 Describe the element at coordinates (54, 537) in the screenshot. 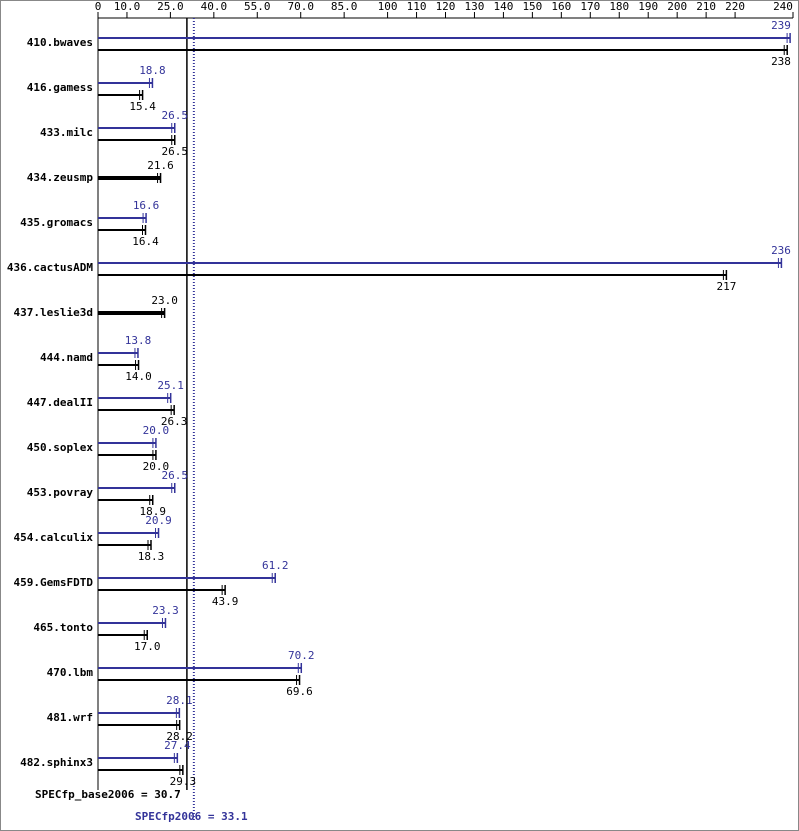

I see `category-label: 454.calculix` at that location.